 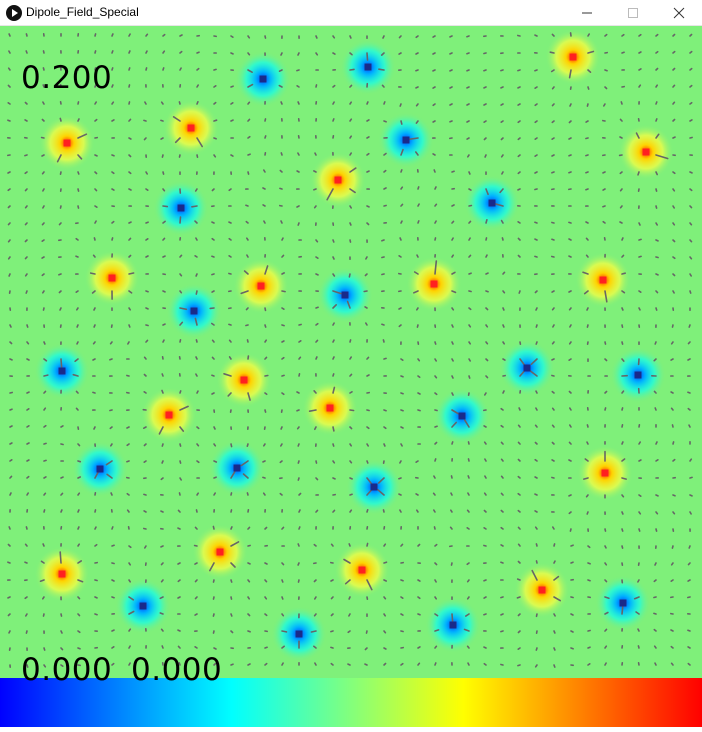 I want to click on close-button, so click(x=679, y=13).